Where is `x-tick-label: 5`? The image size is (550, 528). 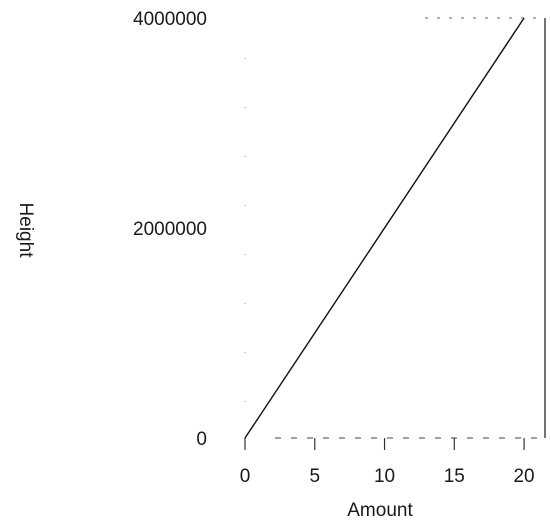
x-tick-label: 5 is located at coordinates (314, 476).